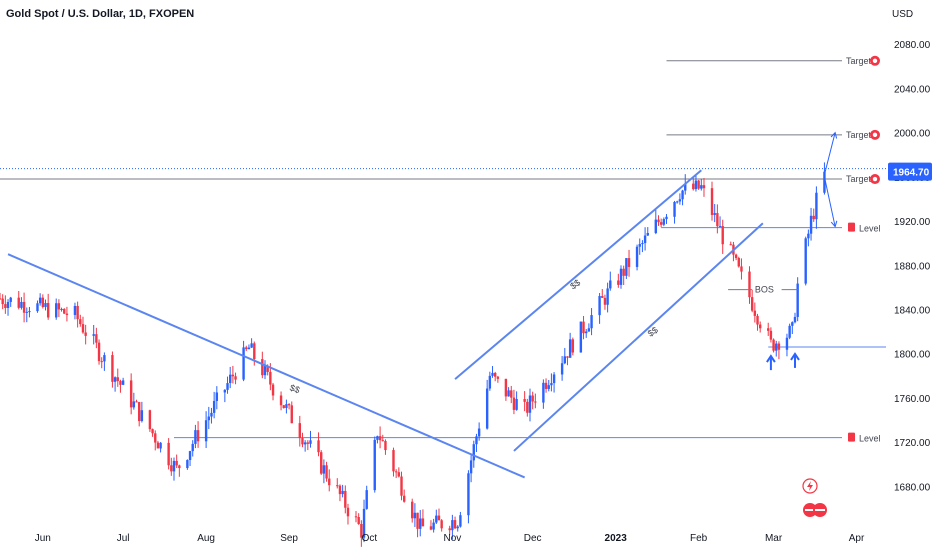  I want to click on y-tick-label: 2000.00, so click(912, 134).